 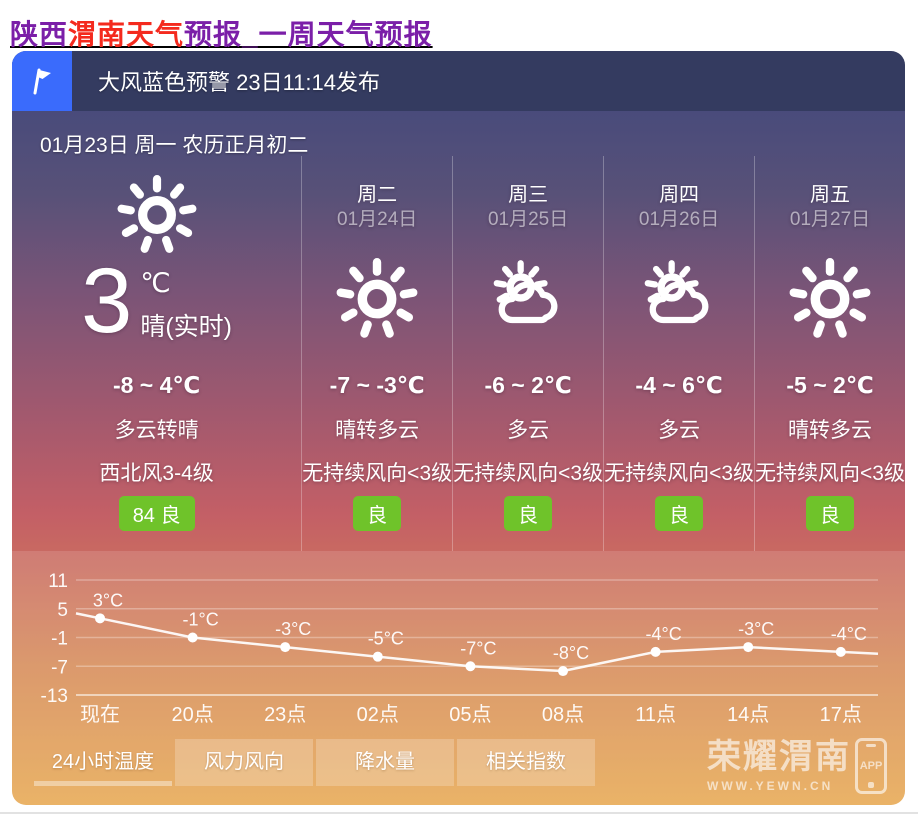 What do you see at coordinates (527, 353) in the screenshot?
I see `day-column-wed: 周三 01月25日 -6 ~ 2℃ 多云 无持续风向<3级 良` at bounding box center [527, 353].